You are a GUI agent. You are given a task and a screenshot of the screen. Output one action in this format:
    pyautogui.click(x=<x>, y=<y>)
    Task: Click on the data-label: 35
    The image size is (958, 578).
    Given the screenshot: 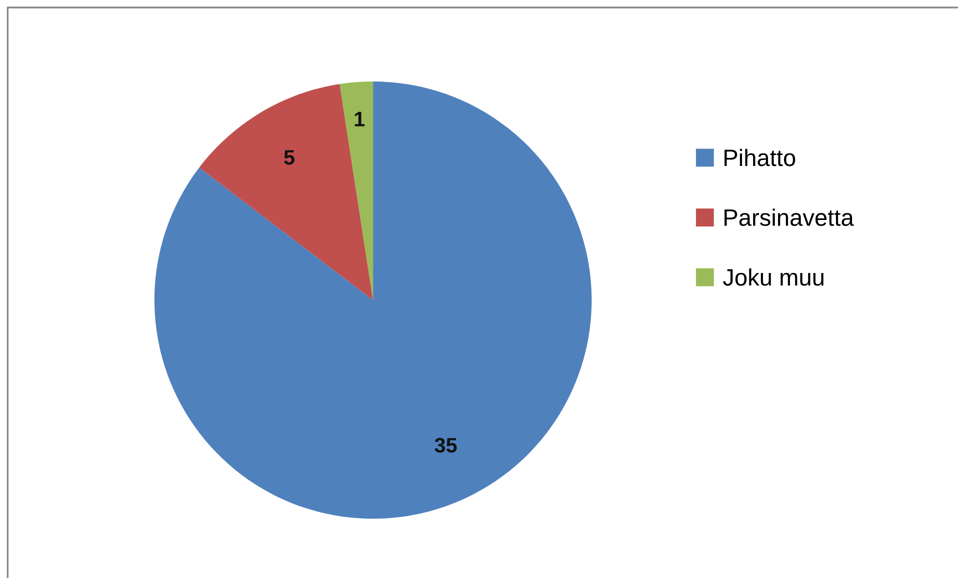 What is the action you would take?
    pyautogui.click(x=445, y=445)
    